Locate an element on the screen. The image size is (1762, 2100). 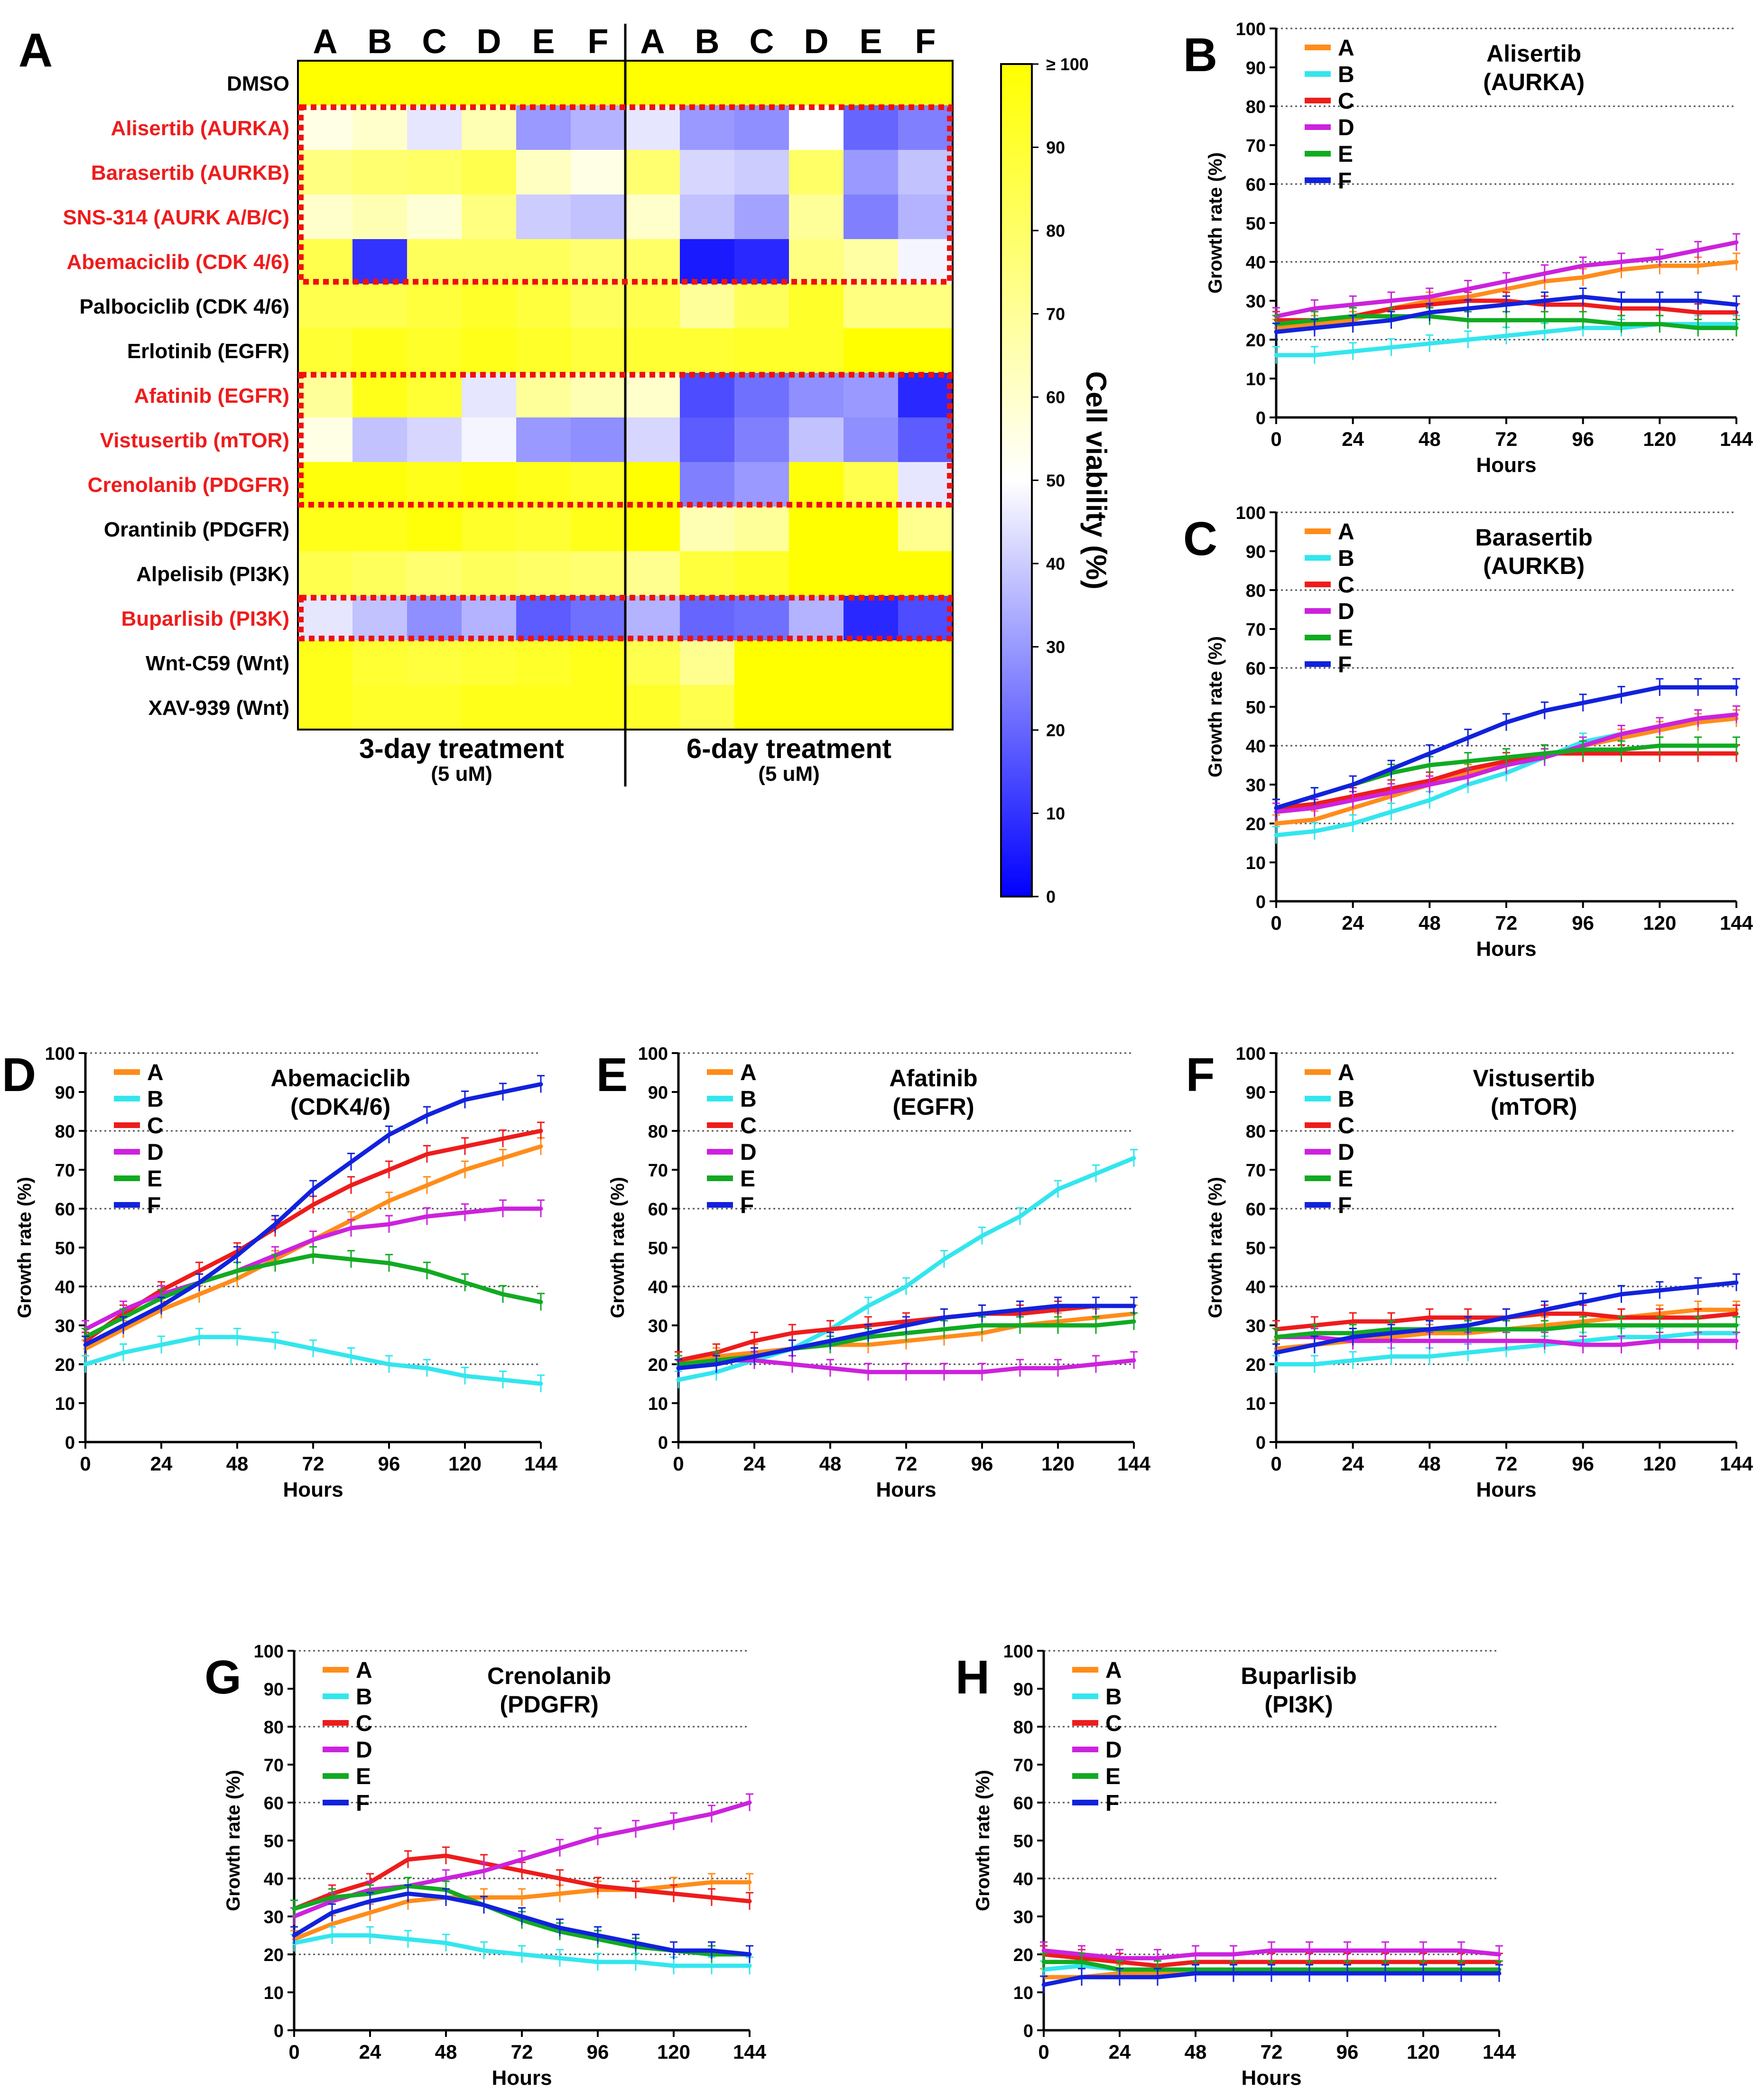
legend-label: E is located at coordinates (1346, 1179).